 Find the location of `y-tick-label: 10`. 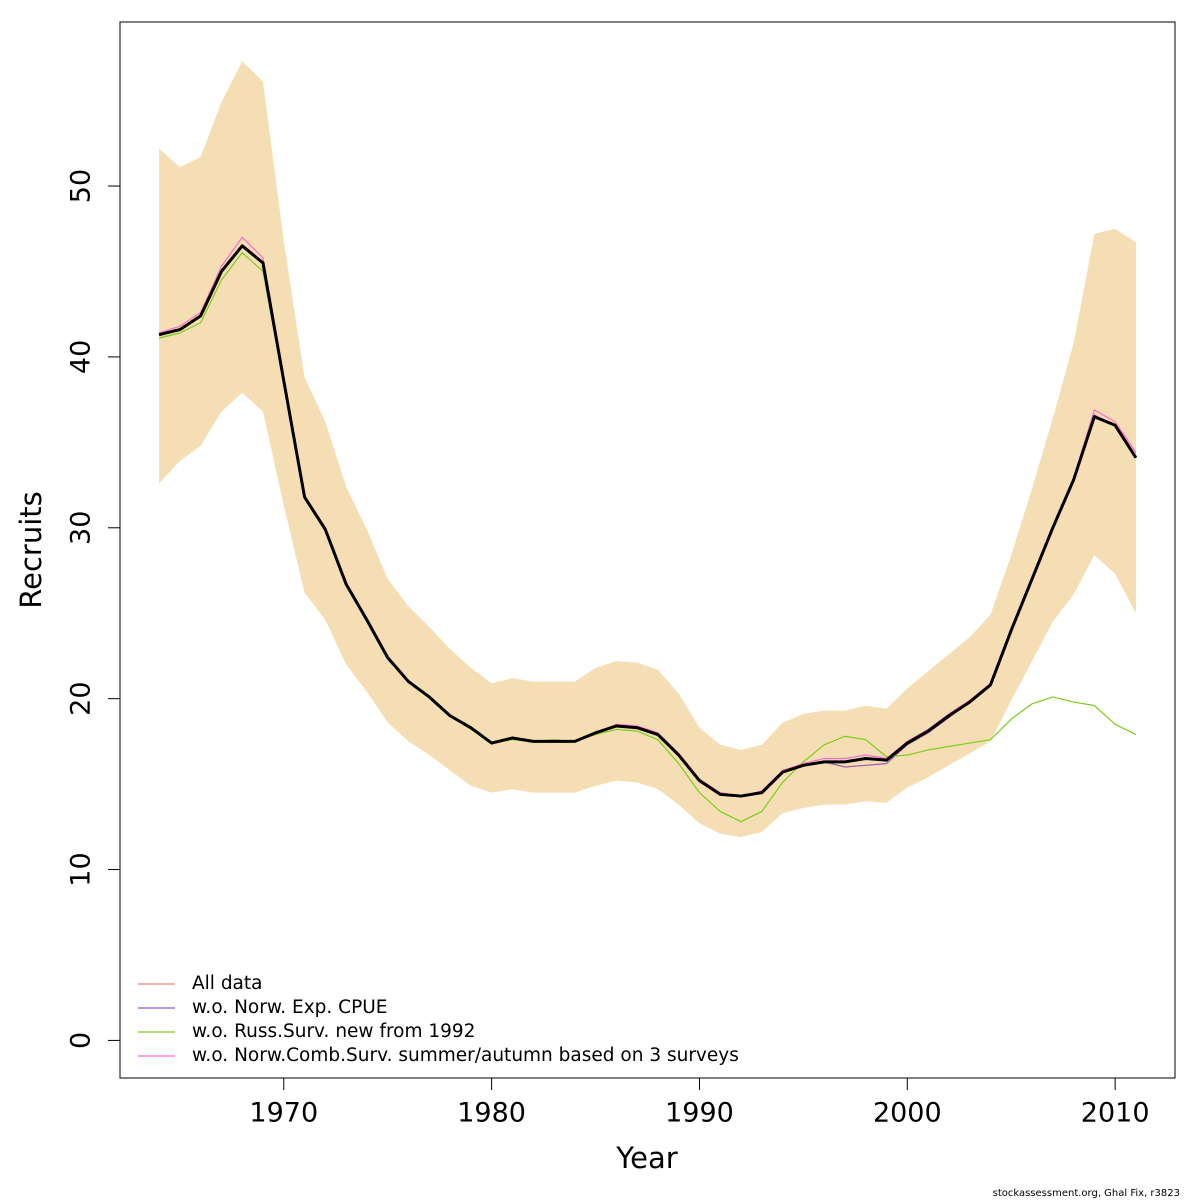

y-tick-label: 10 is located at coordinates (81, 869).